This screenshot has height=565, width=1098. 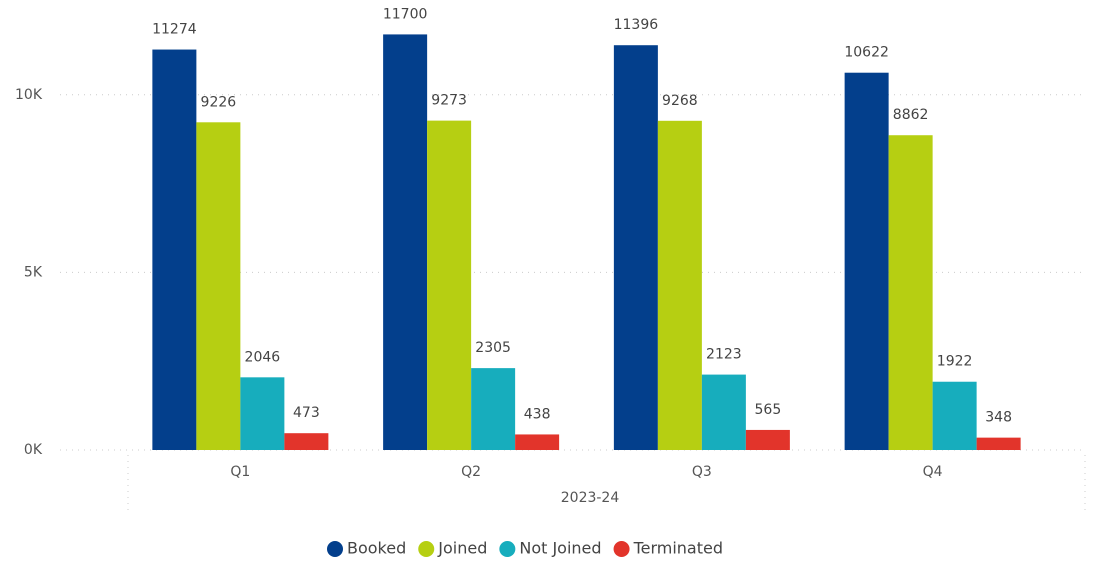 What do you see at coordinates (560, 548) in the screenshot?
I see `legend-label: Not Joined` at bounding box center [560, 548].